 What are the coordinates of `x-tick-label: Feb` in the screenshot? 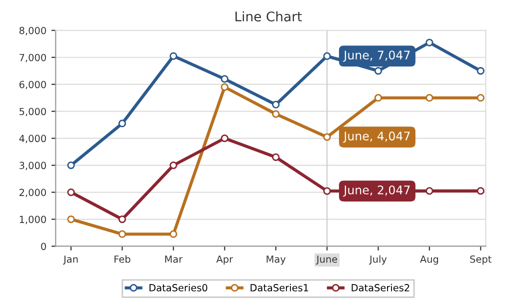 It's located at (122, 259).